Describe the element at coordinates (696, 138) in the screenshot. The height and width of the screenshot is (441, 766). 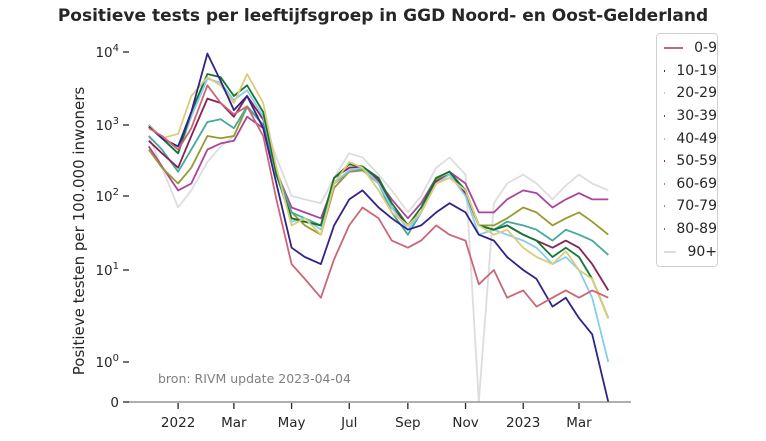
I see `legend-label: 40-49` at that location.